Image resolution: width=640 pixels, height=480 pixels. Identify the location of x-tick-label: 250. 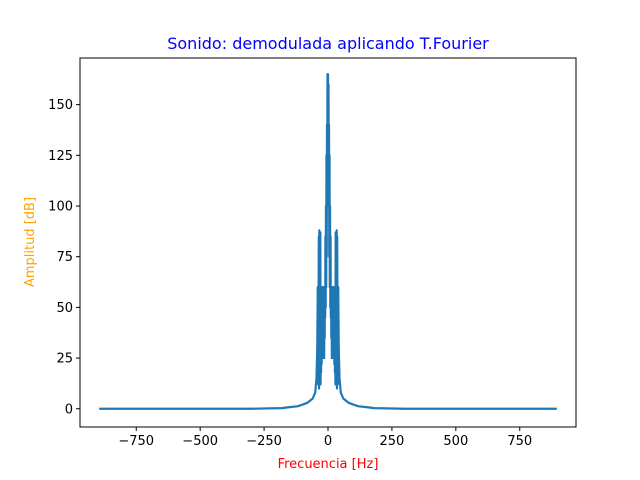
(392, 441).